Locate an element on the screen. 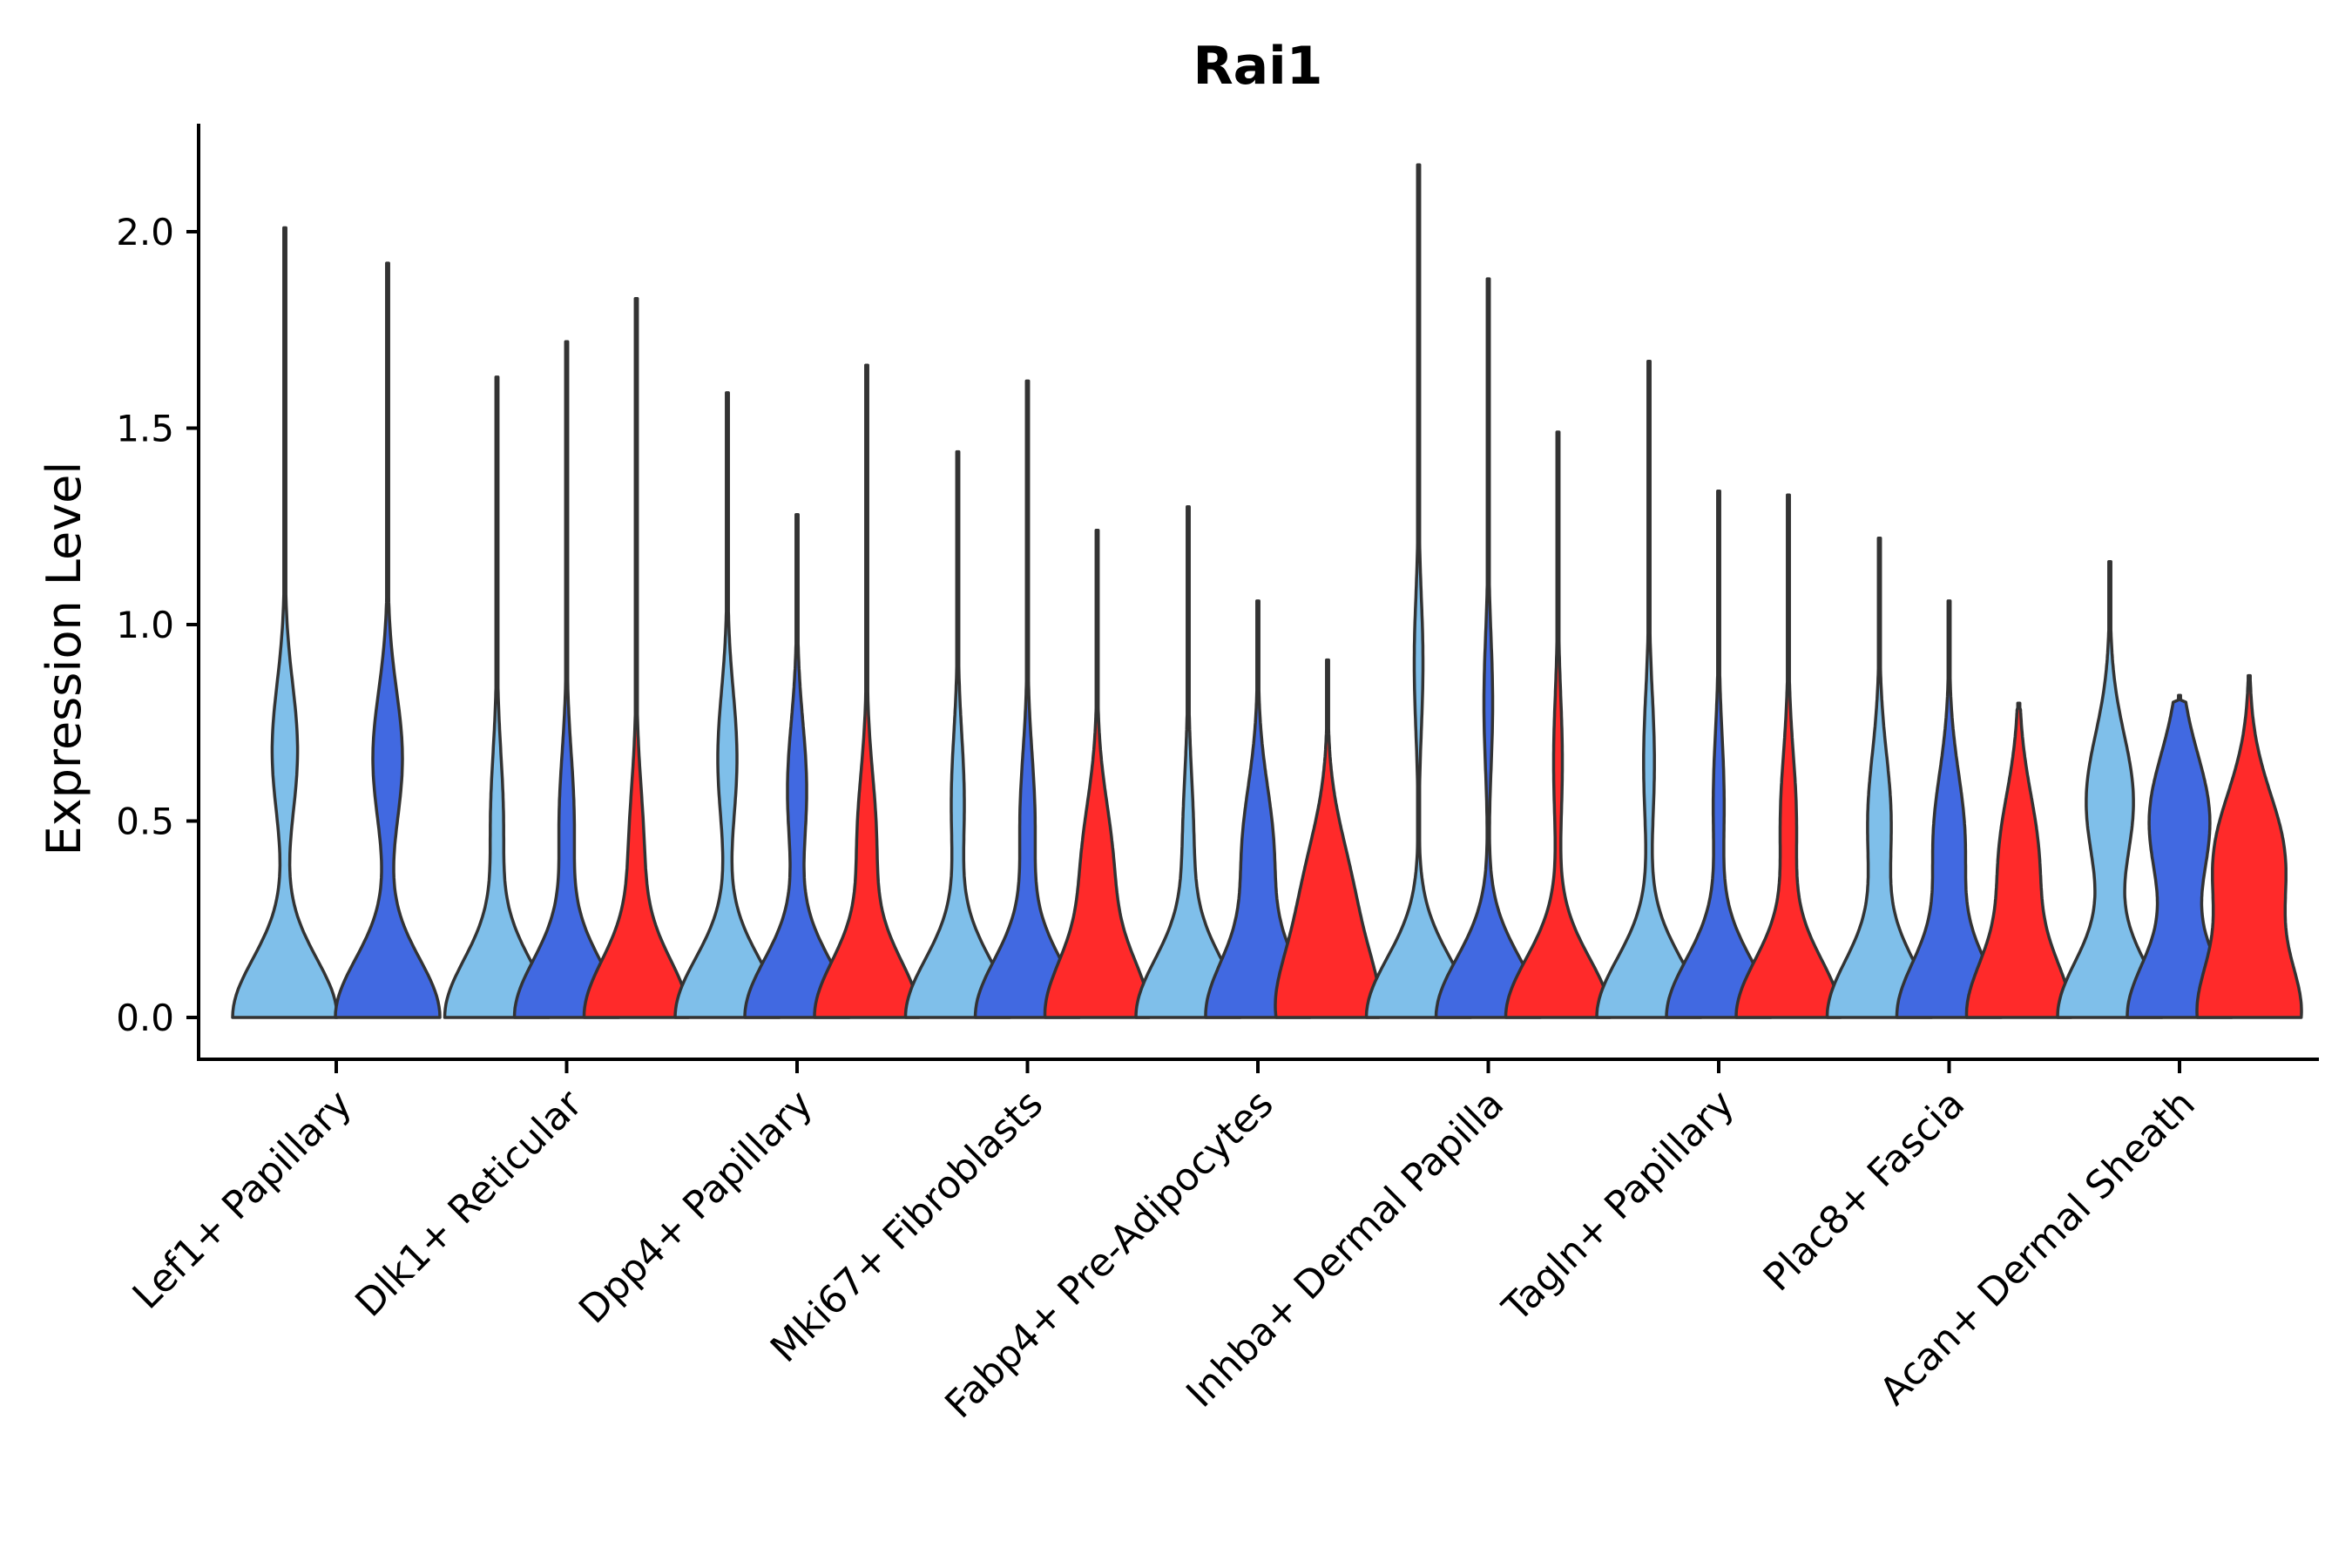 This screenshot has width=2352, height=1568. y-tick-label: 1.5 is located at coordinates (145, 429).